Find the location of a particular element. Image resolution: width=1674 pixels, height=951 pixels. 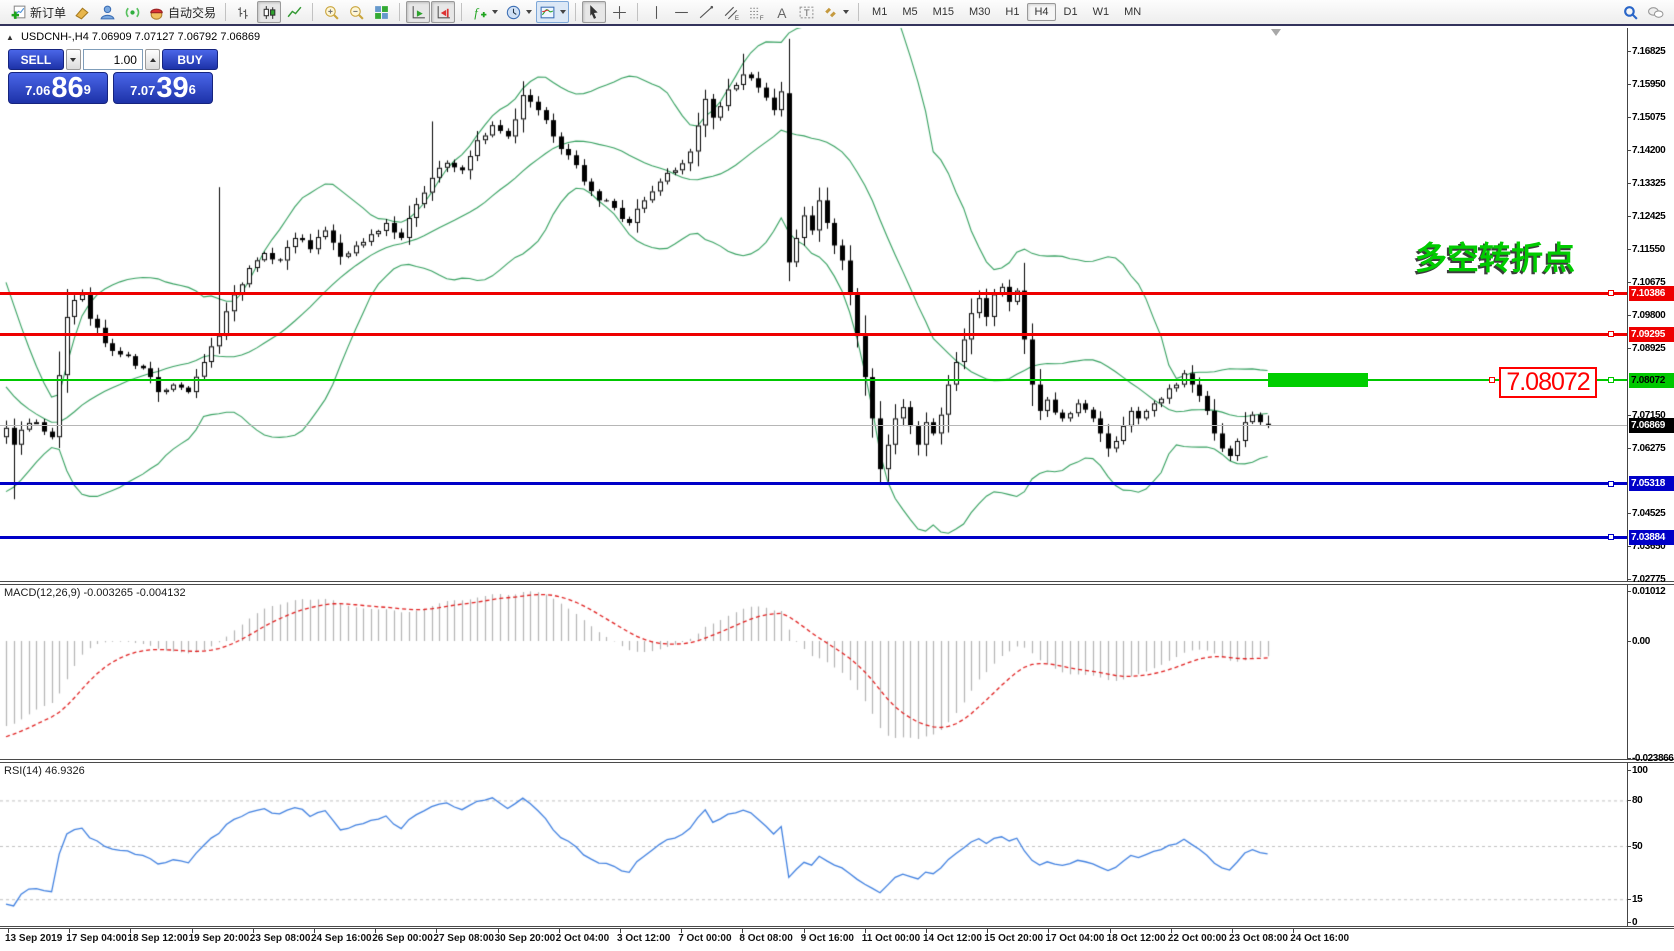

text-icon: A is located at coordinates (782, 12).